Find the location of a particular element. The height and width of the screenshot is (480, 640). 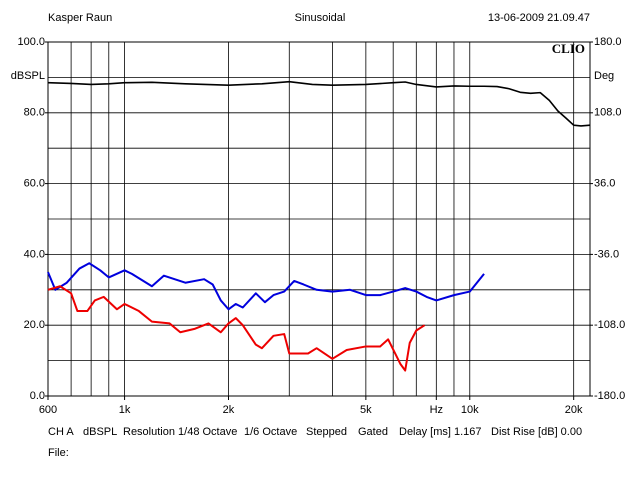

y2-tick-label: -180.0 is located at coordinates (609, 396).